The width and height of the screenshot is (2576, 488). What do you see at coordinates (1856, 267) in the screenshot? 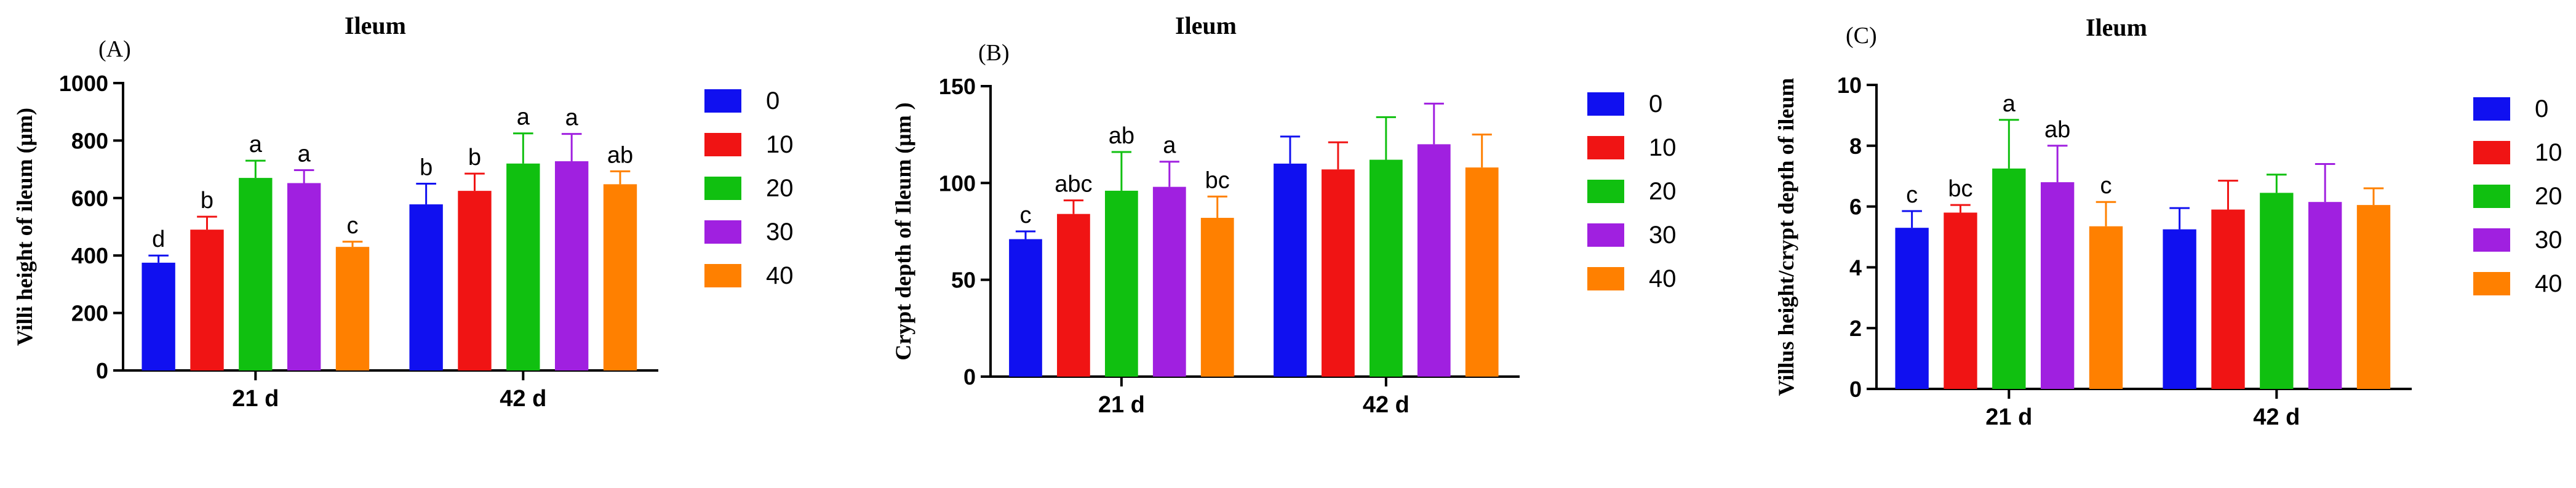
I see `y-tick-label: 4` at bounding box center [1856, 267].